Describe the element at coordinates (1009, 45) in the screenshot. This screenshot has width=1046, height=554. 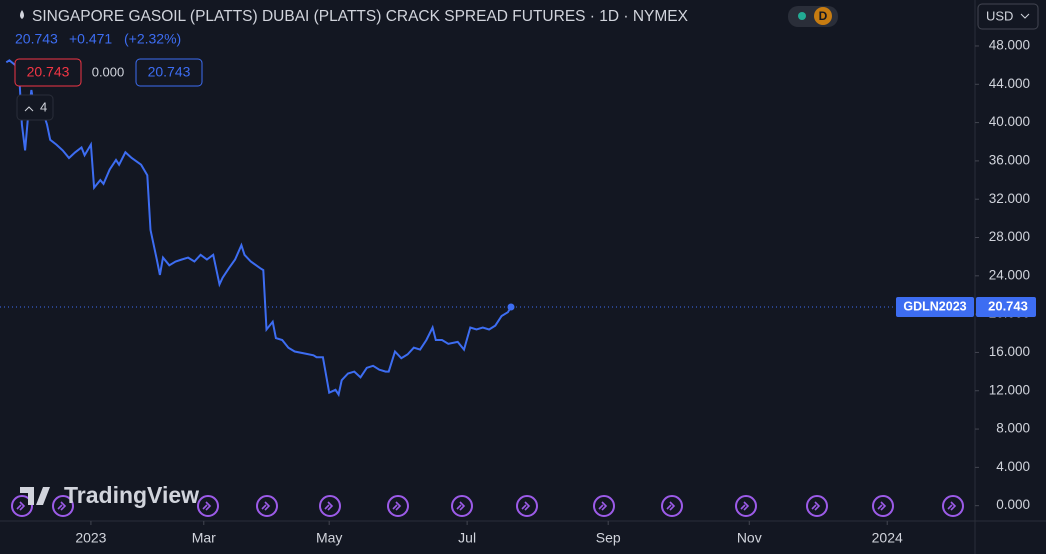
I see `y-tick-label: 48.000` at that location.